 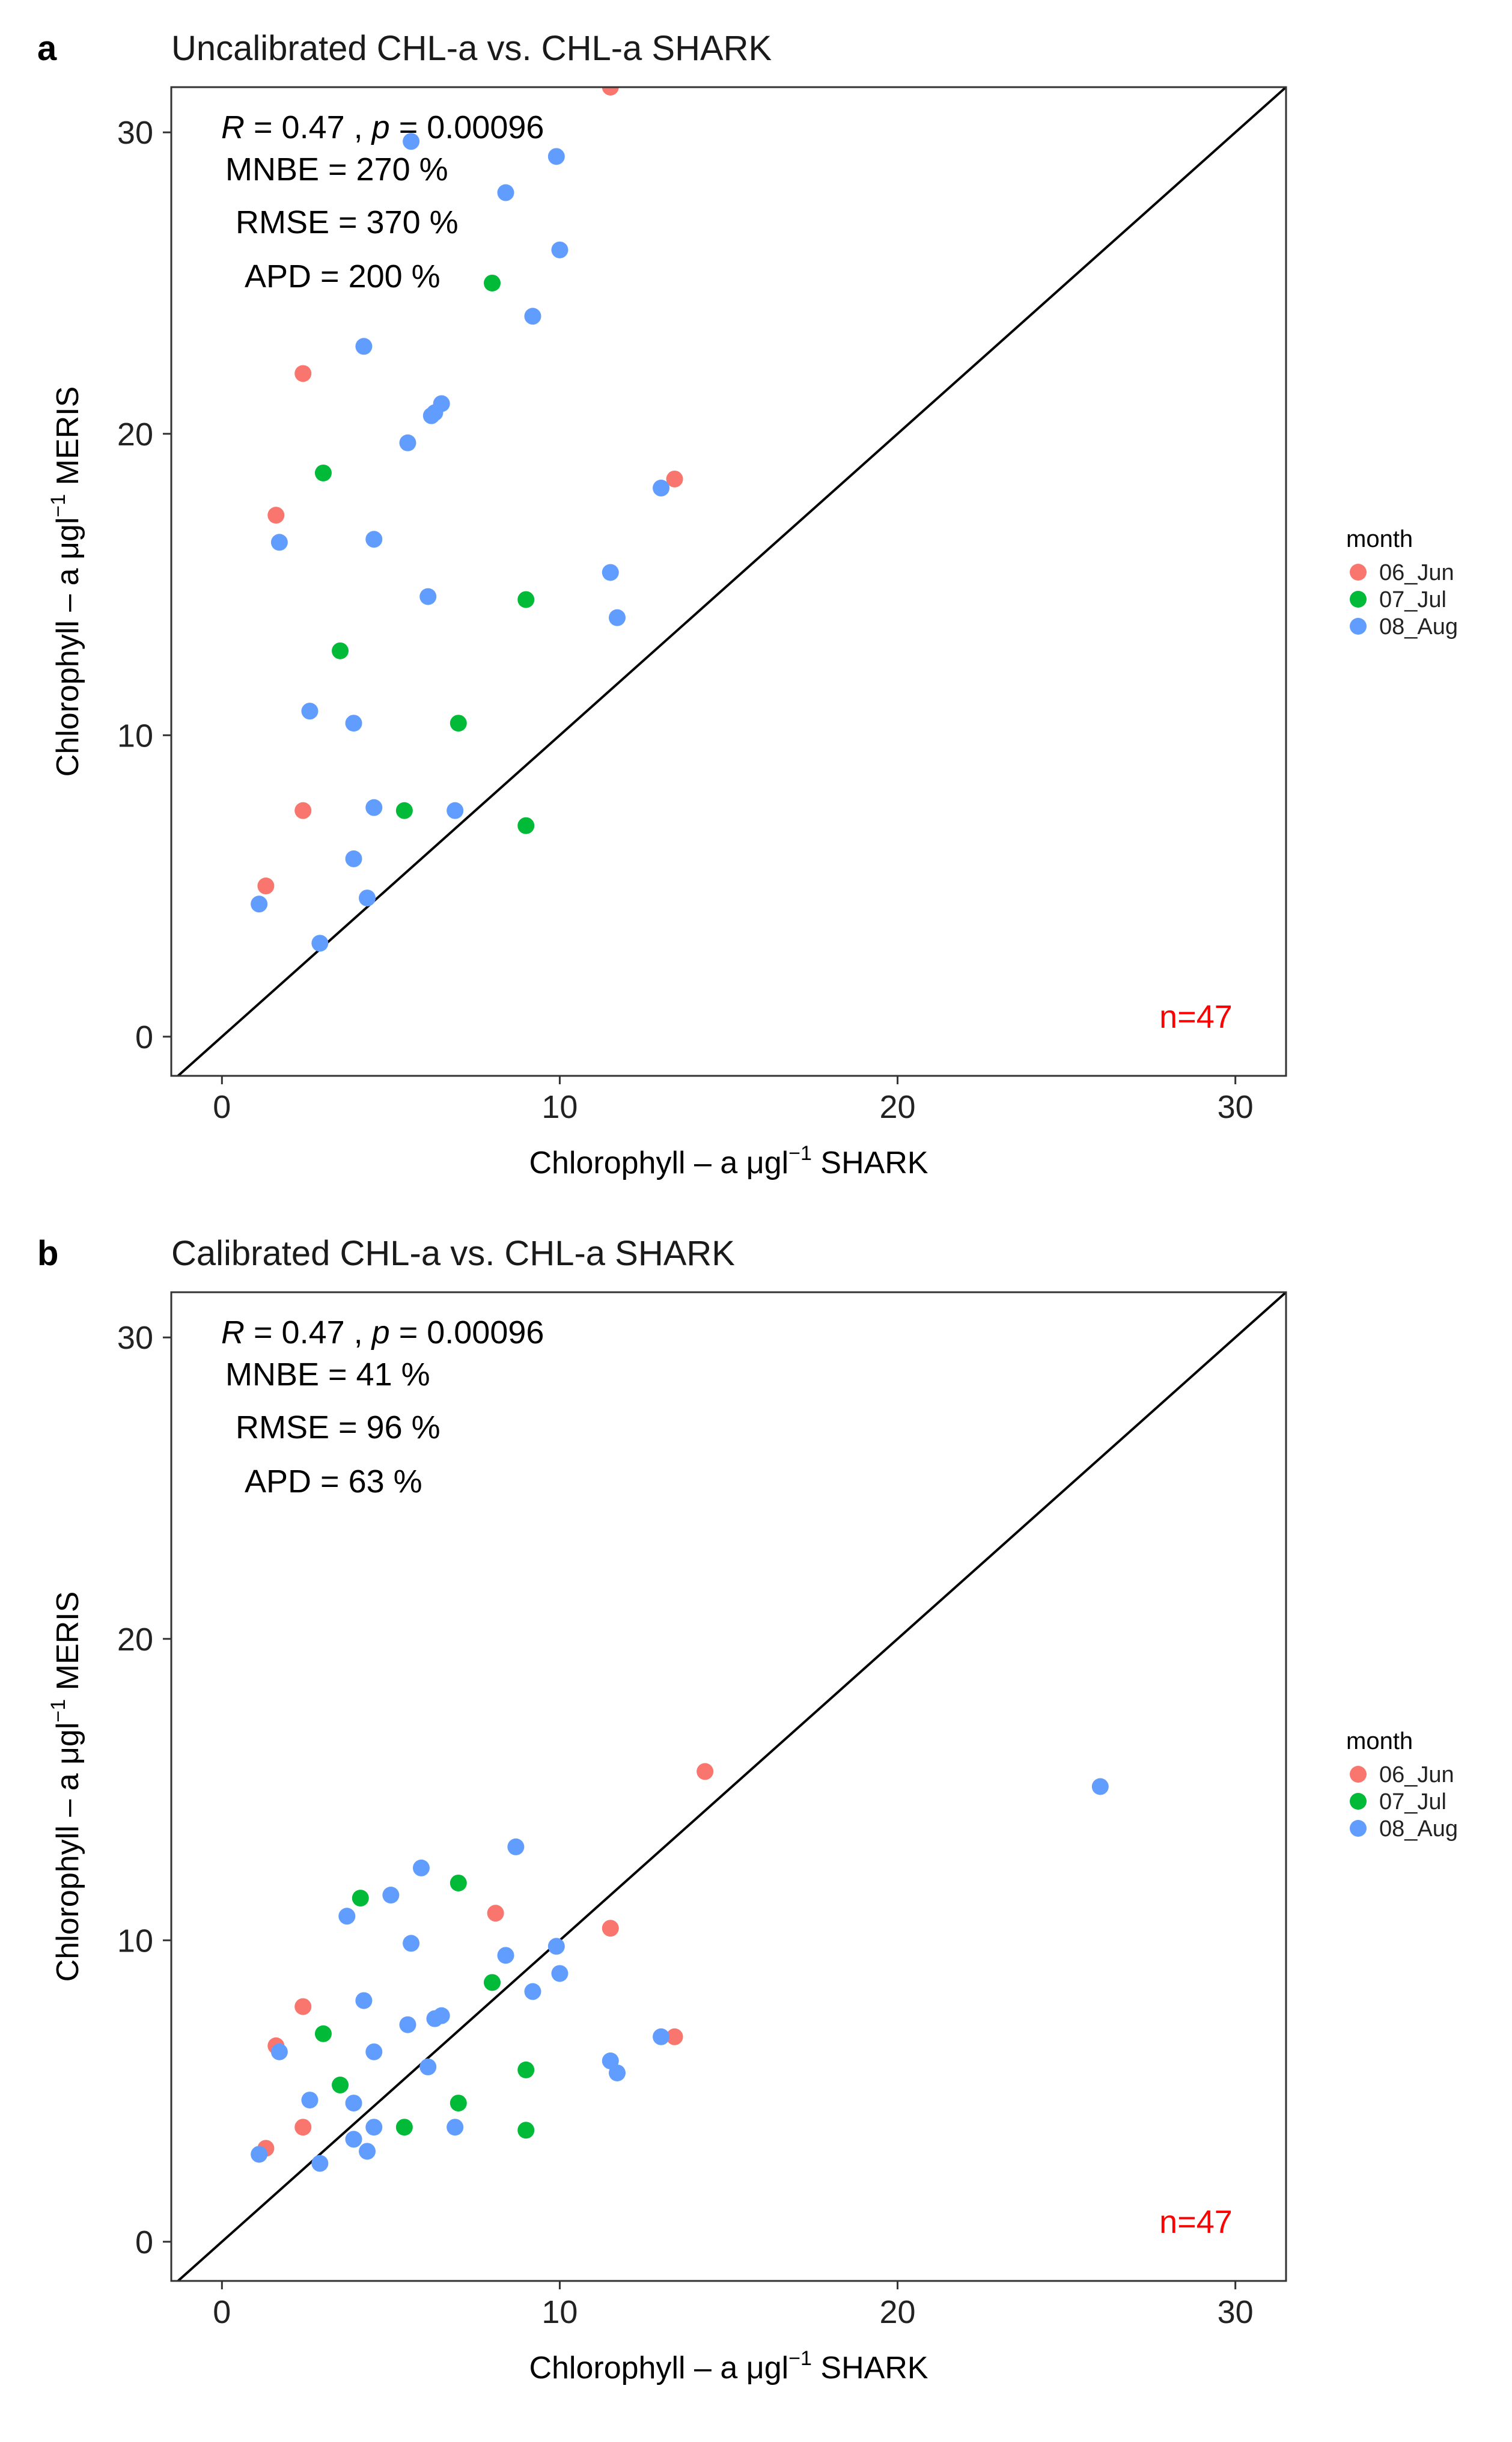 I want to click on chart-title: Calibrated CHL-a vs. CHL-a SHARK, so click(x=453, y=1253).